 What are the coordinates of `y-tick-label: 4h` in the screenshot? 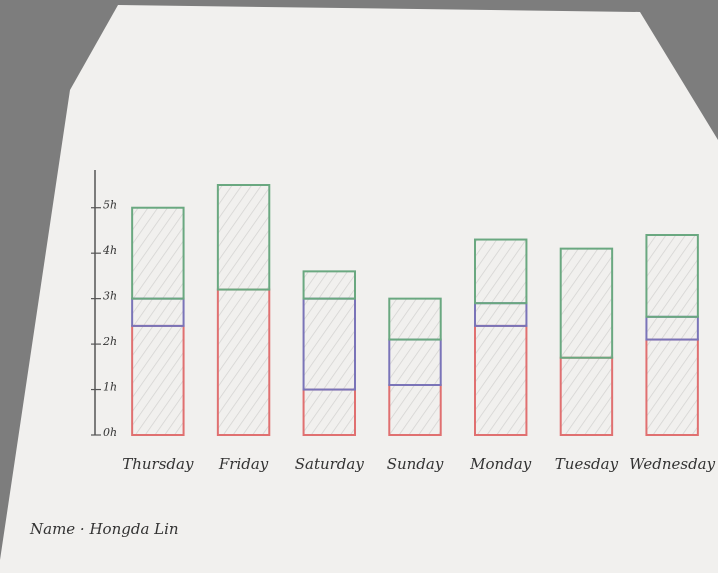 It's located at (109, 250).